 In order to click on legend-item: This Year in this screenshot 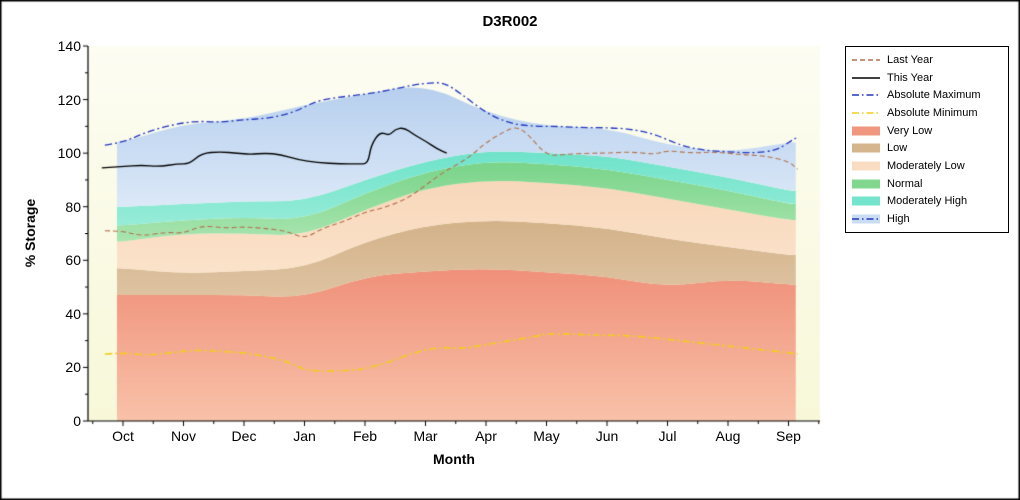, I will do `click(927, 78)`.